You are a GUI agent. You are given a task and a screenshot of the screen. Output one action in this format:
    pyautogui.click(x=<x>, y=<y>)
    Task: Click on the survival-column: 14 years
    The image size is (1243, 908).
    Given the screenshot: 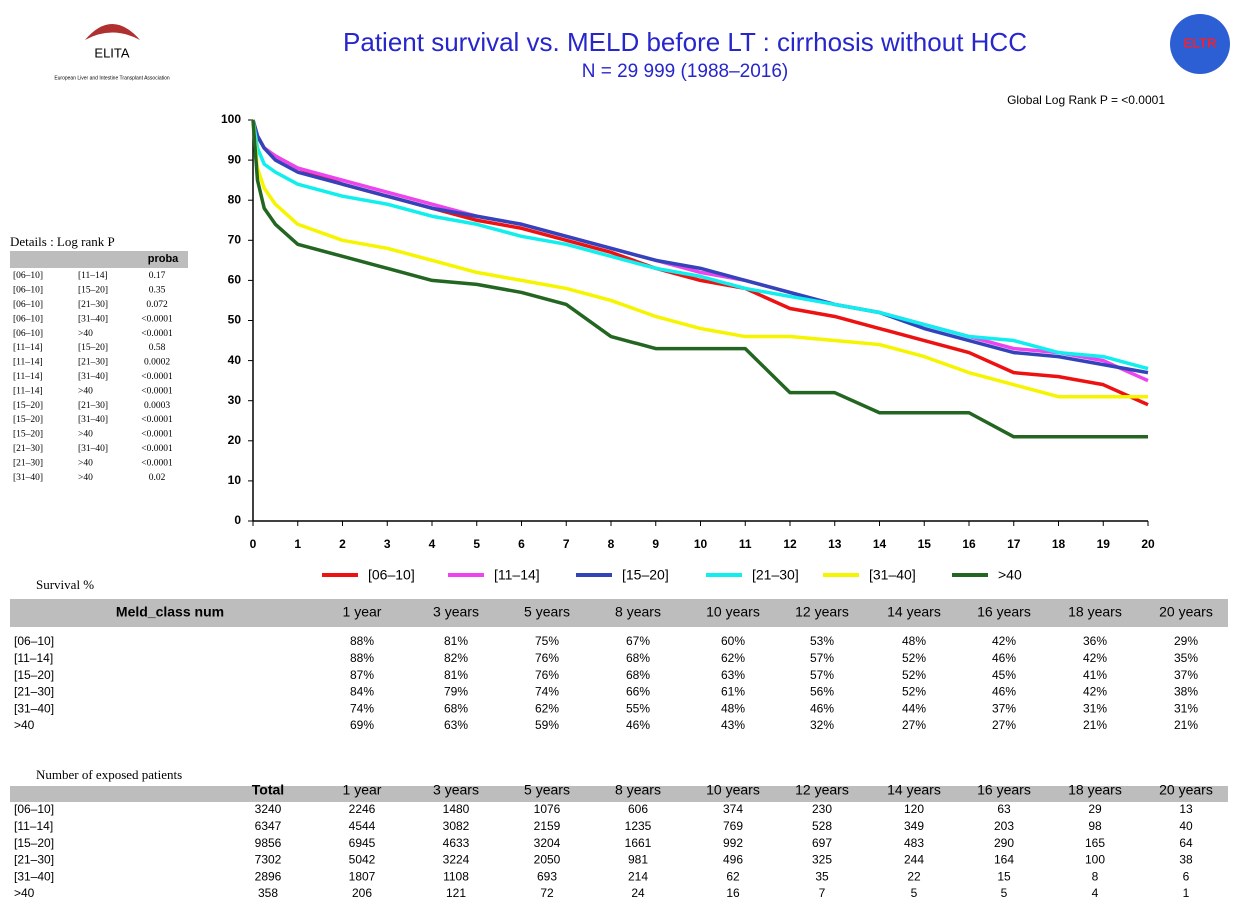 What is the action you would take?
    pyautogui.click(x=914, y=612)
    